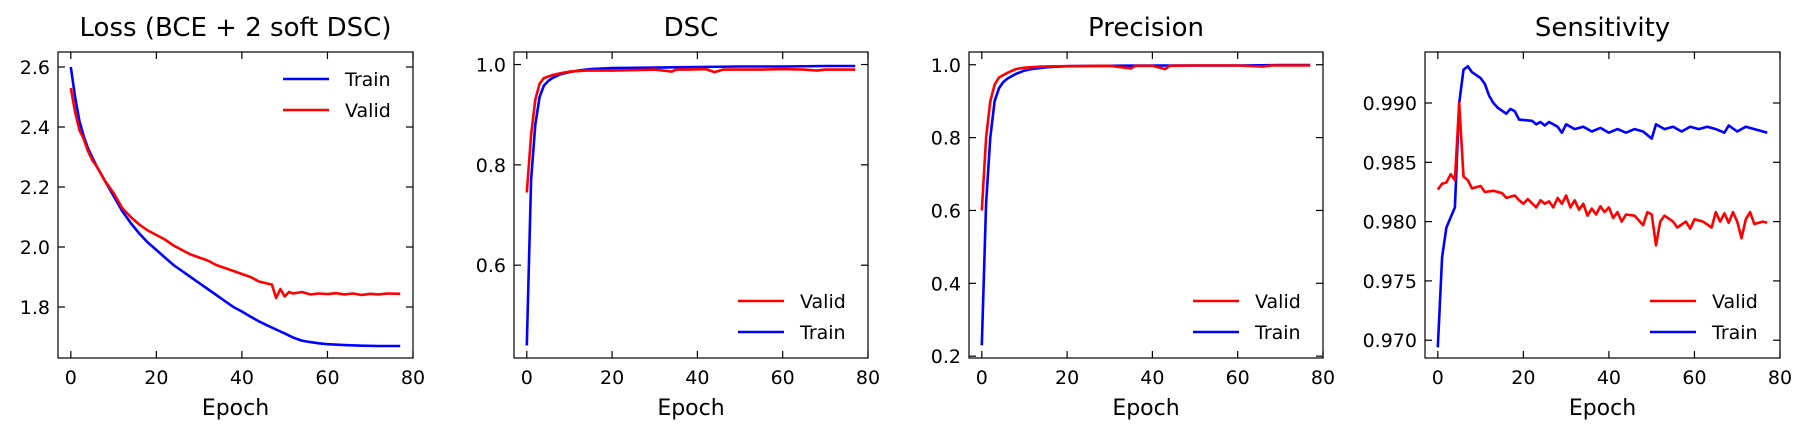 Image resolution: width=1795 pixels, height=435 pixels. Describe the element at coordinates (1390, 223) in the screenshot. I see `y-tick-label: 0.980` at that location.